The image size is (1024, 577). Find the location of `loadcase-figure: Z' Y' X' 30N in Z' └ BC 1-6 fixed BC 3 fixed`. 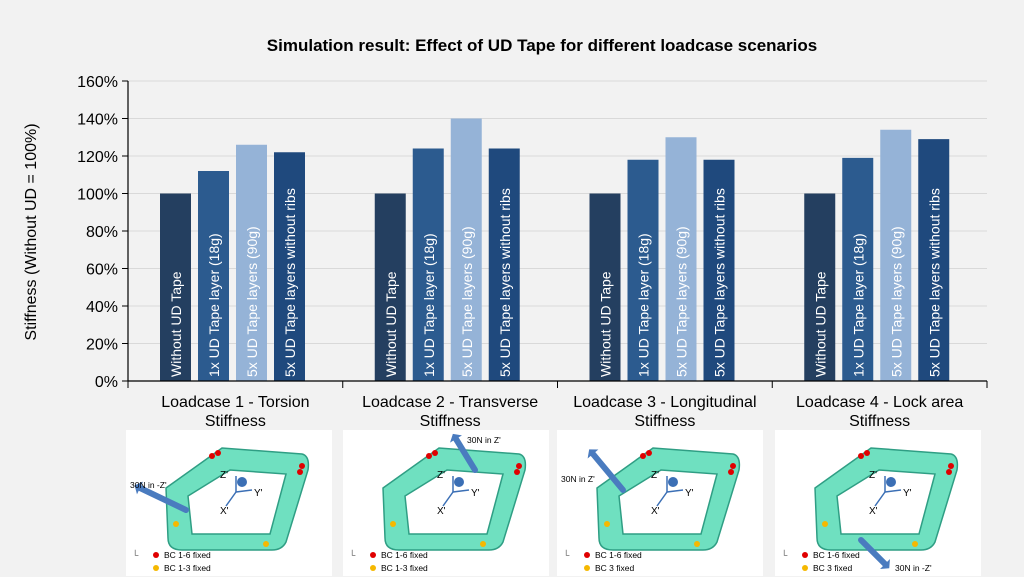

loadcase-figure: Z' Y' X' 30N in Z' └ BC 1-6 fixed BC 3 fixed is located at coordinates (660, 503).